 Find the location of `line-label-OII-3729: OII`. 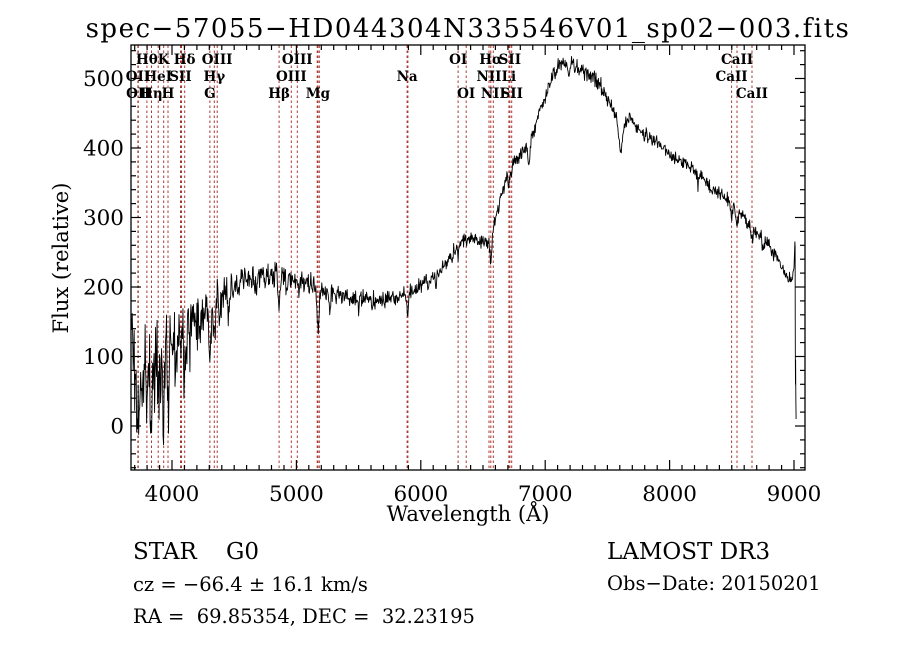

line-label-OII-3729: OII is located at coordinates (138, 94).